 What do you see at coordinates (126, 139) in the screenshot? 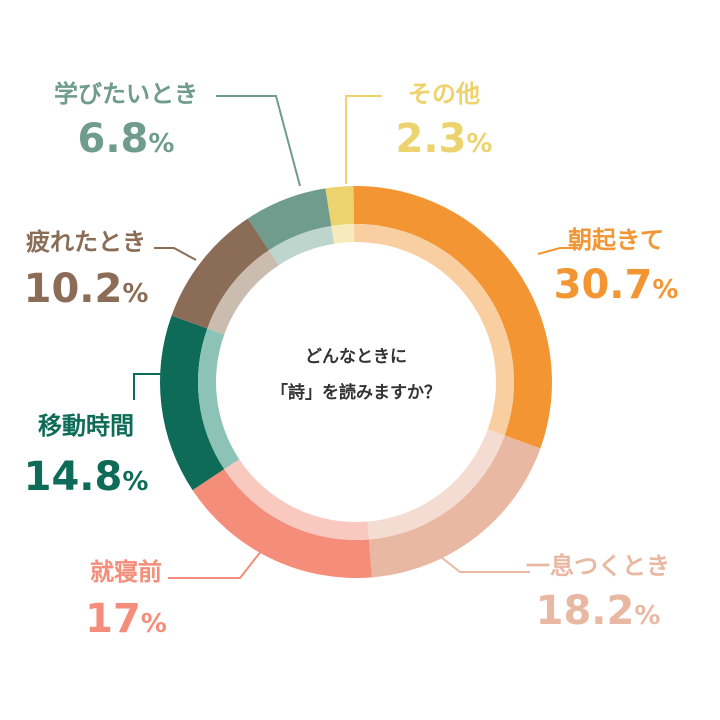
I see `slice-value-7: 6.8%` at bounding box center [126, 139].